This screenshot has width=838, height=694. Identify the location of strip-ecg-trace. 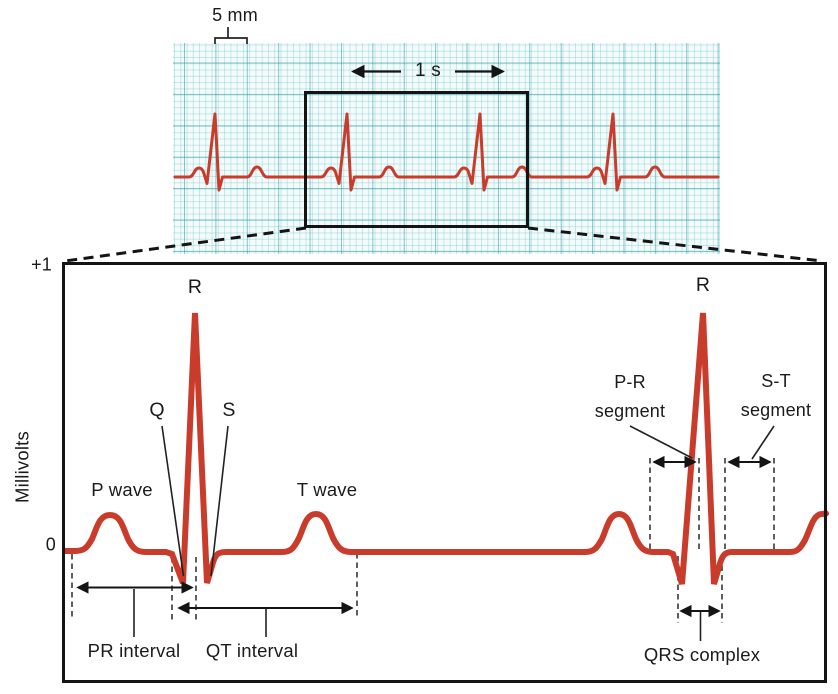
(446, 152).